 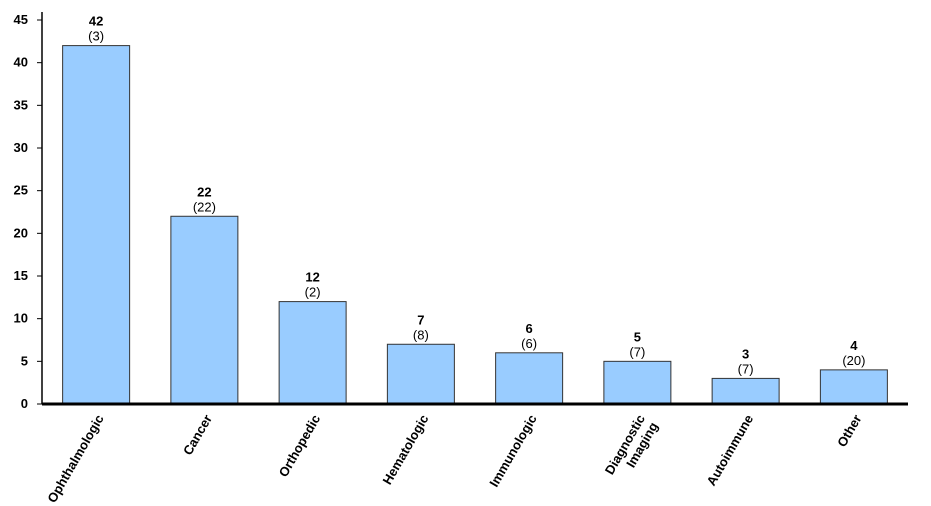 What do you see at coordinates (637, 336) in the screenshot?
I see `bar-value-label: 5` at bounding box center [637, 336].